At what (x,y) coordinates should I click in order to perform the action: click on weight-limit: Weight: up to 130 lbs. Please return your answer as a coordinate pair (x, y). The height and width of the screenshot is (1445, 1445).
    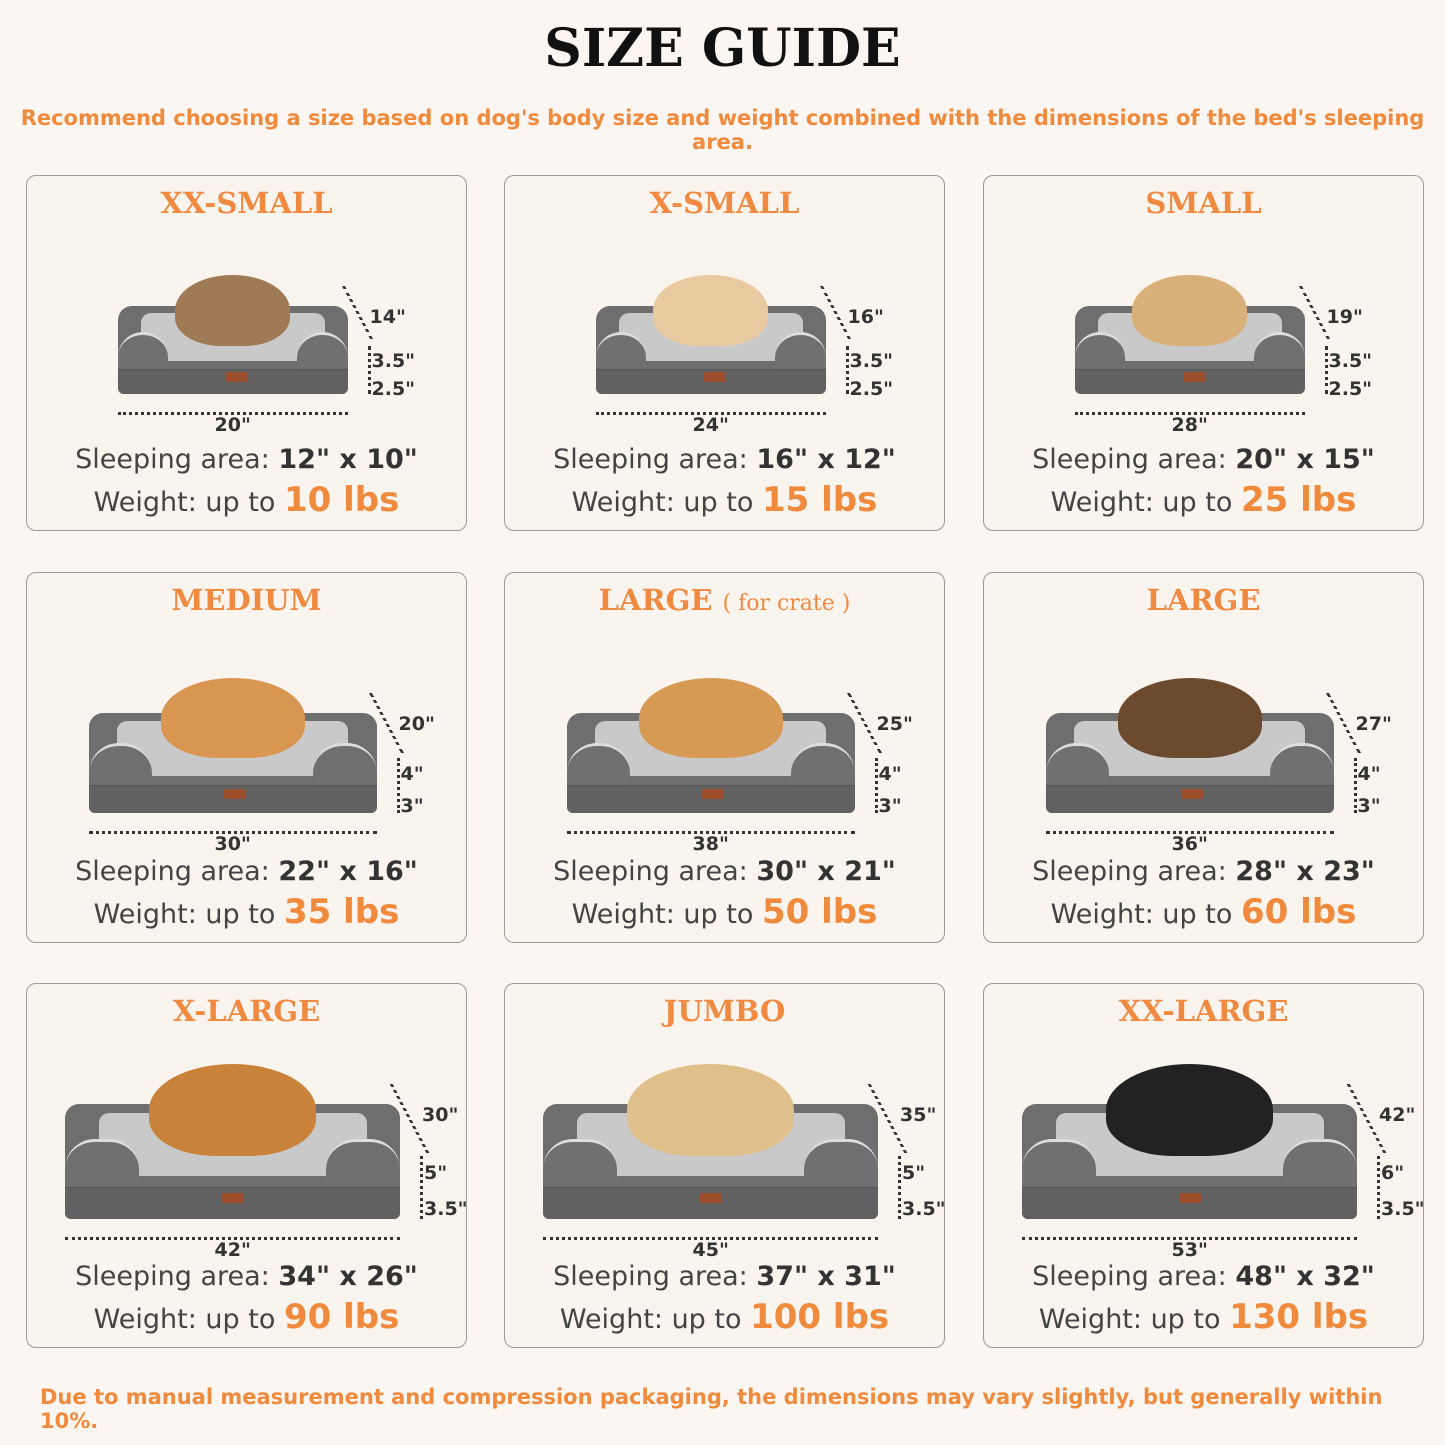
    Looking at the image, I should click on (1203, 1317).